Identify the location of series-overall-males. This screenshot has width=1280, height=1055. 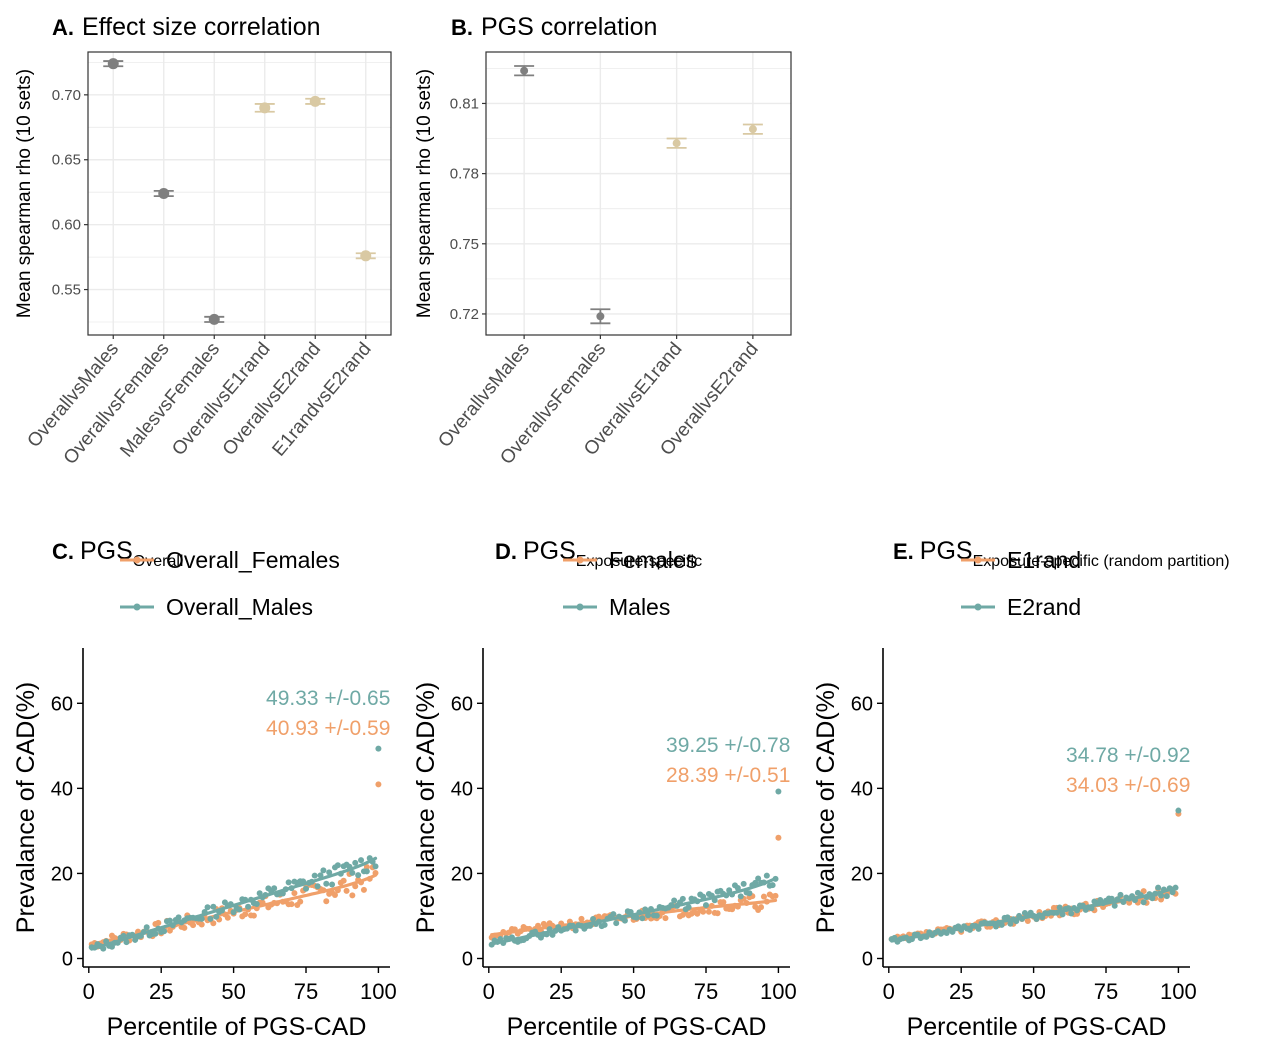
(235, 848).